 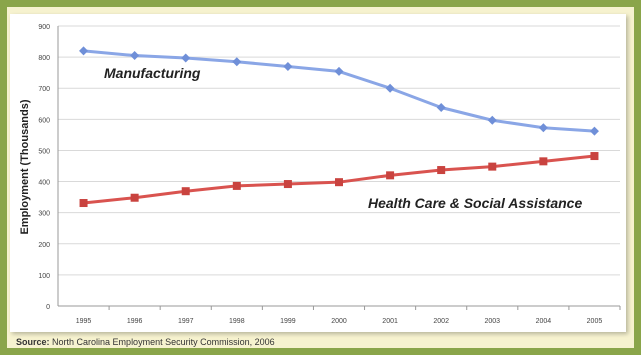 I want to click on y-tick-label: 600, so click(x=44, y=120).